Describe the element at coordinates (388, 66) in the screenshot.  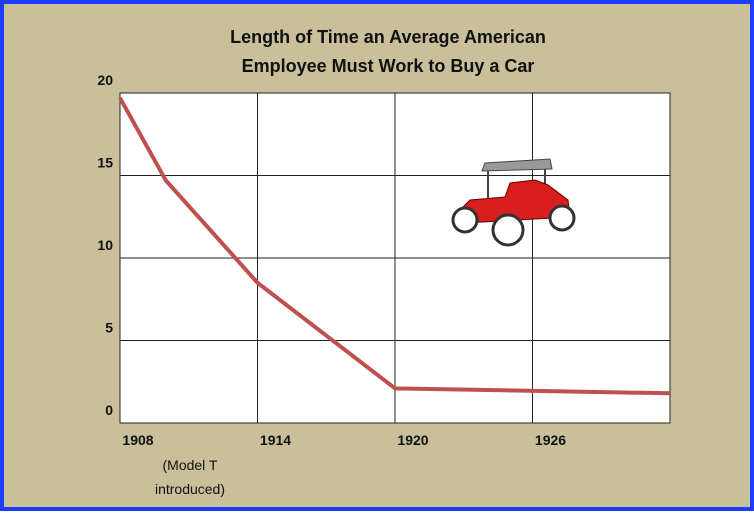
I see `chart-title: Employee Must Work to Buy a Car` at that location.